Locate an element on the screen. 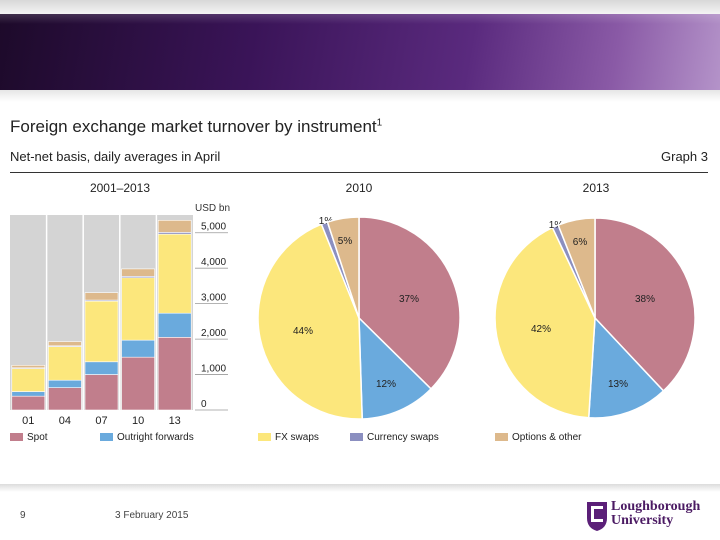  y-tick-label: 5,000 is located at coordinates (213, 227).